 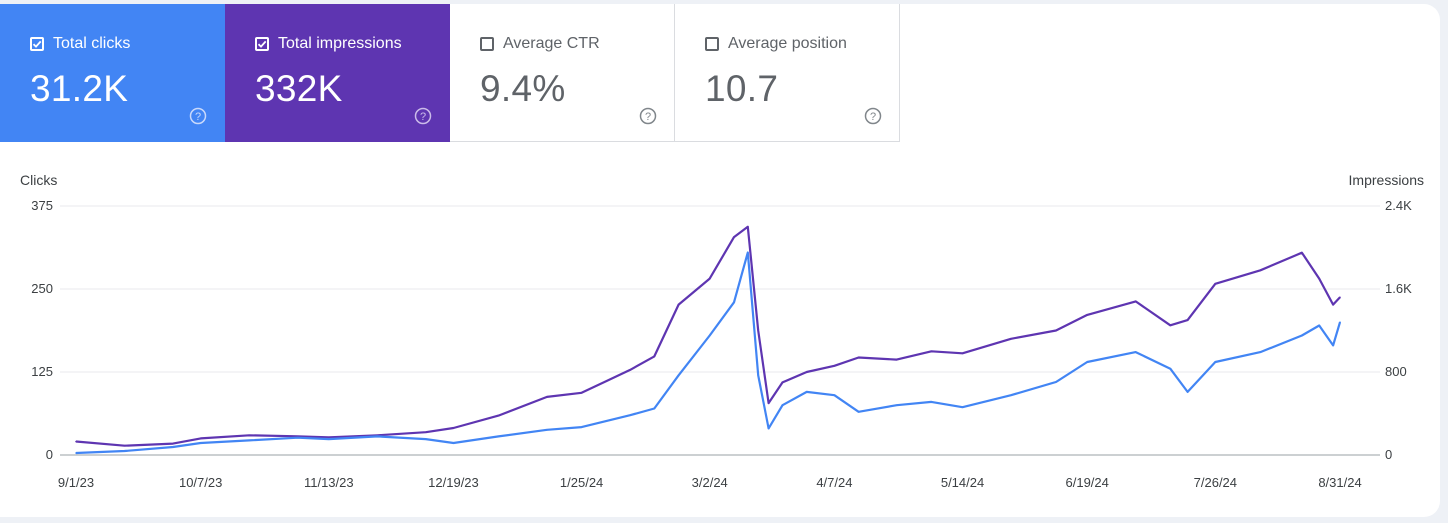 What do you see at coordinates (787, 43) in the screenshot?
I see `metric-label: Average position` at bounding box center [787, 43].